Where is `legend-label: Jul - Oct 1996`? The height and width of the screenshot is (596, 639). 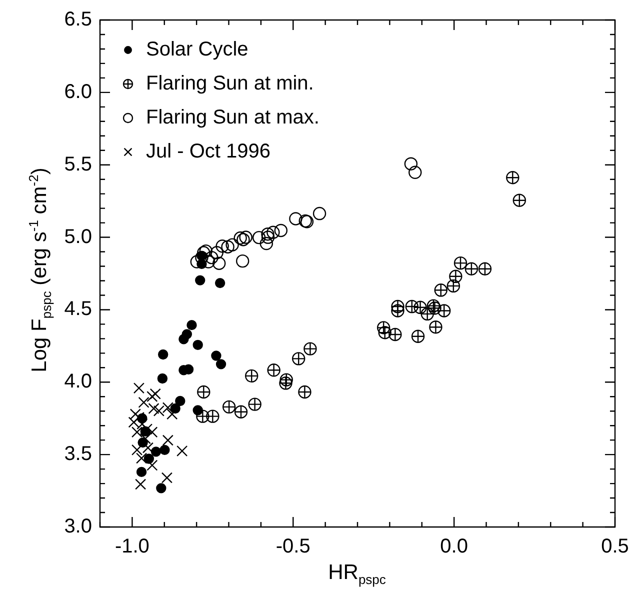
legend-label: Jul - Oct 1996 is located at coordinates (208, 151).